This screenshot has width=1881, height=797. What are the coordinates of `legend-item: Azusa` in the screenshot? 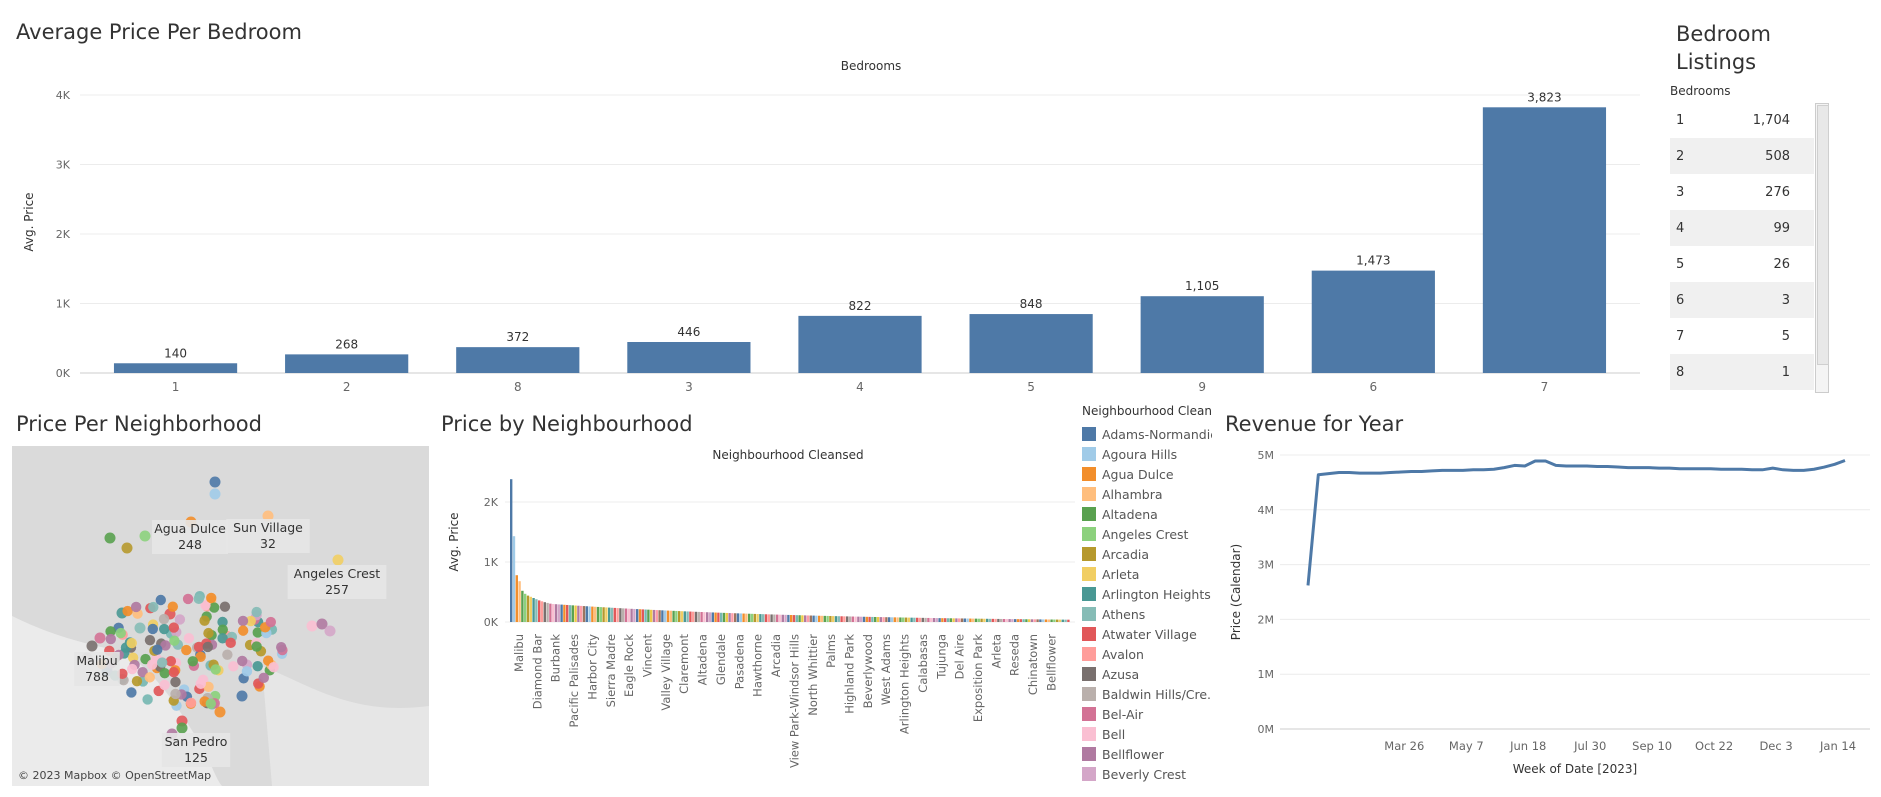 It's located at (1147, 674).